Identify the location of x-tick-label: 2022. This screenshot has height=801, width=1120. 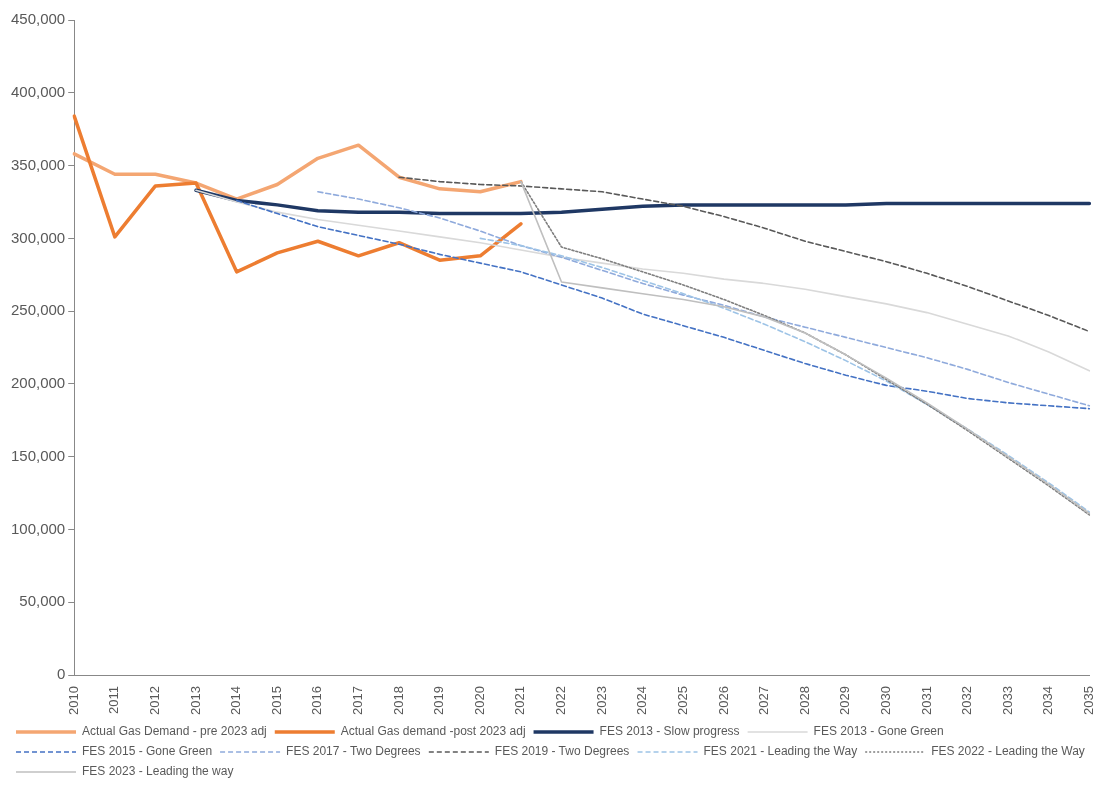
(561, 700).